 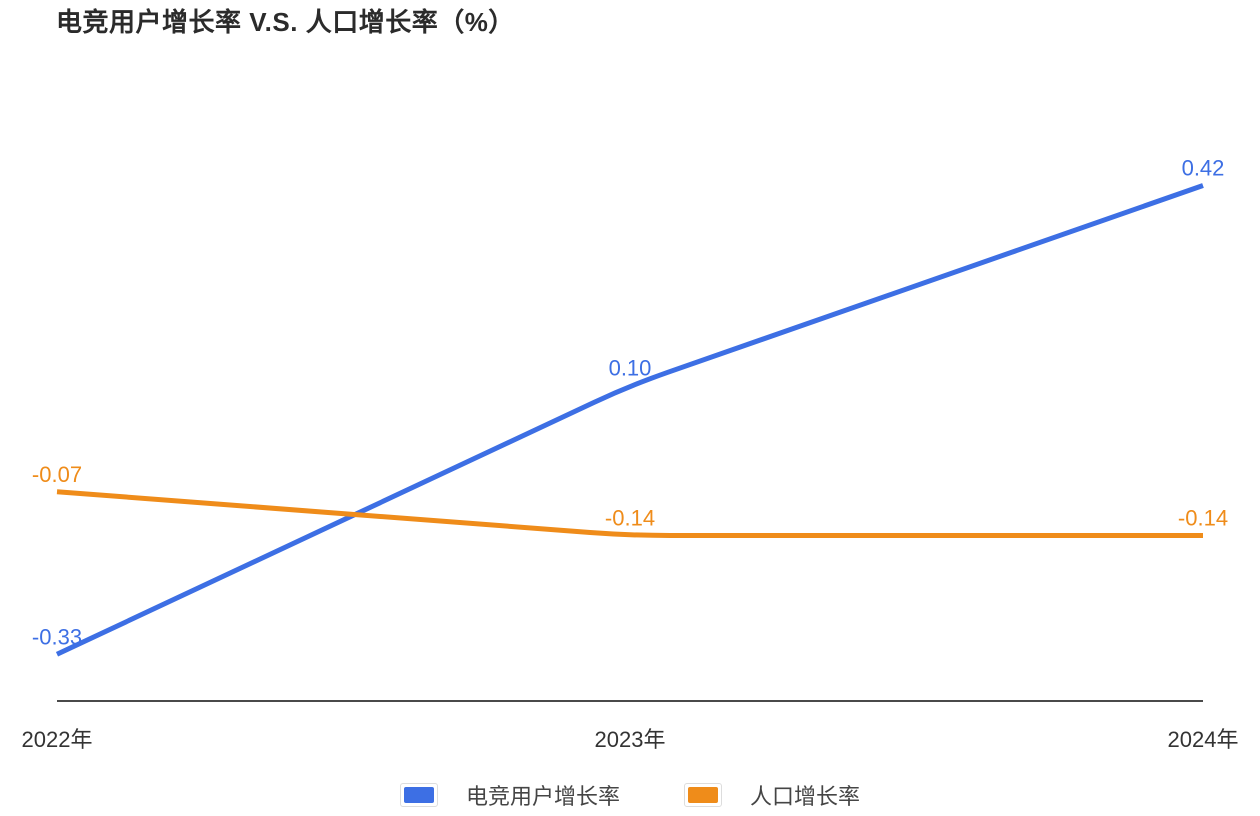 What do you see at coordinates (630, 518) in the screenshot?
I see `data-label-series1-pt1: -0.14` at bounding box center [630, 518].